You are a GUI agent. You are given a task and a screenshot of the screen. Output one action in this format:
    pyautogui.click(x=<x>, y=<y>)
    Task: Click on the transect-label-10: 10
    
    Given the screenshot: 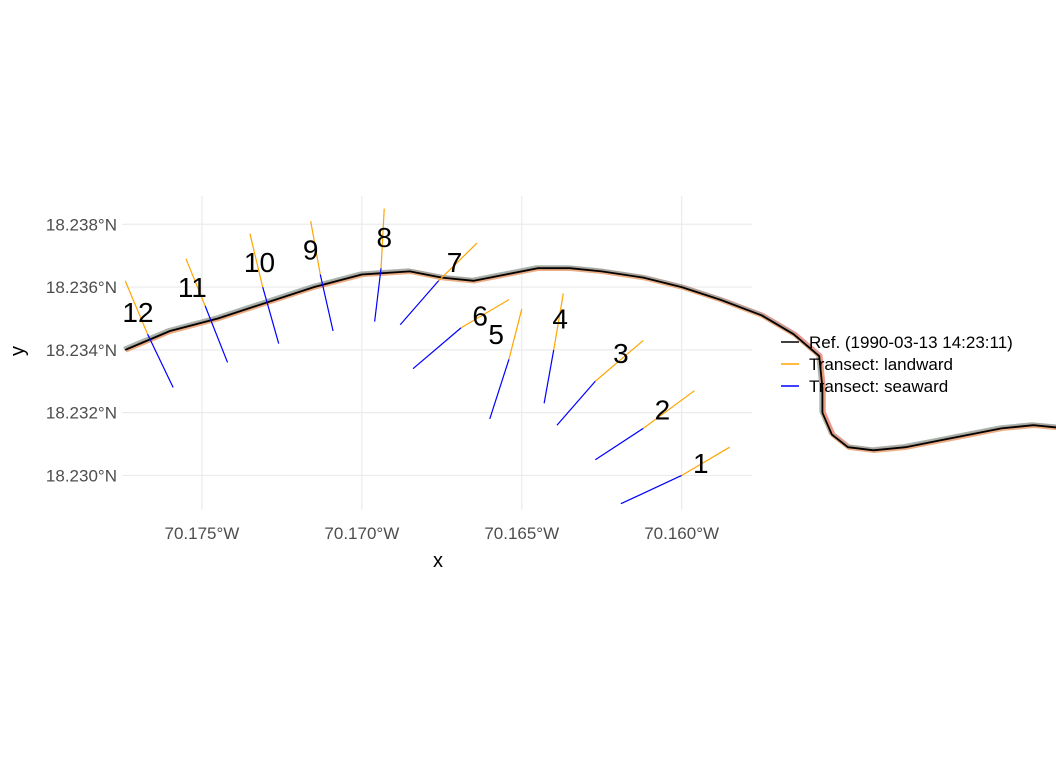 What is the action you would take?
    pyautogui.click(x=259, y=262)
    